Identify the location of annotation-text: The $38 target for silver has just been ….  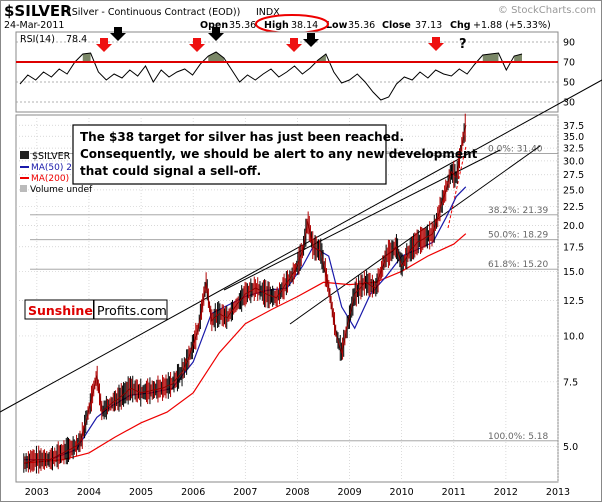
(281, 154).